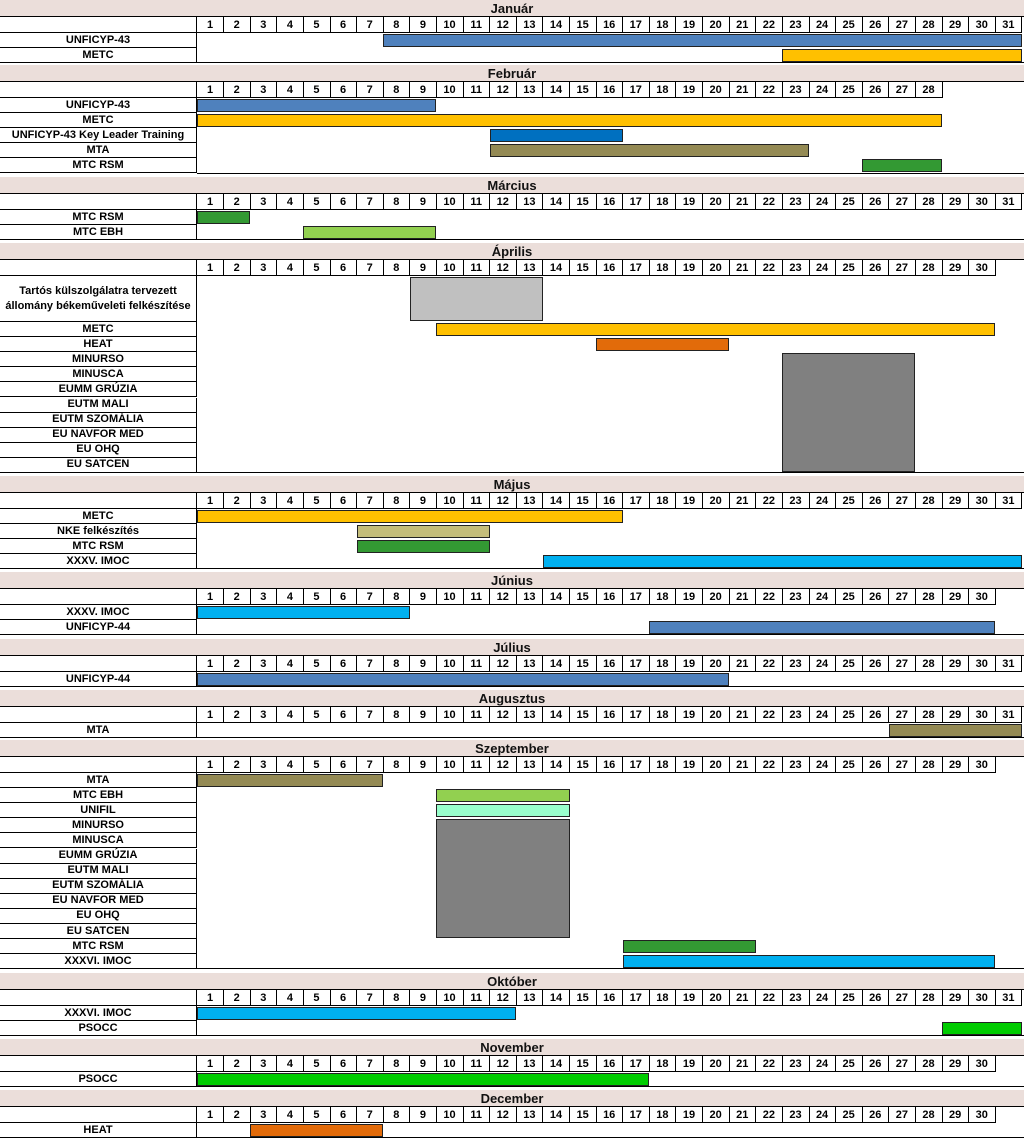 The image size is (1024, 1140). Describe the element at coordinates (512, 1098) in the screenshot. I see `month-header: December` at that location.